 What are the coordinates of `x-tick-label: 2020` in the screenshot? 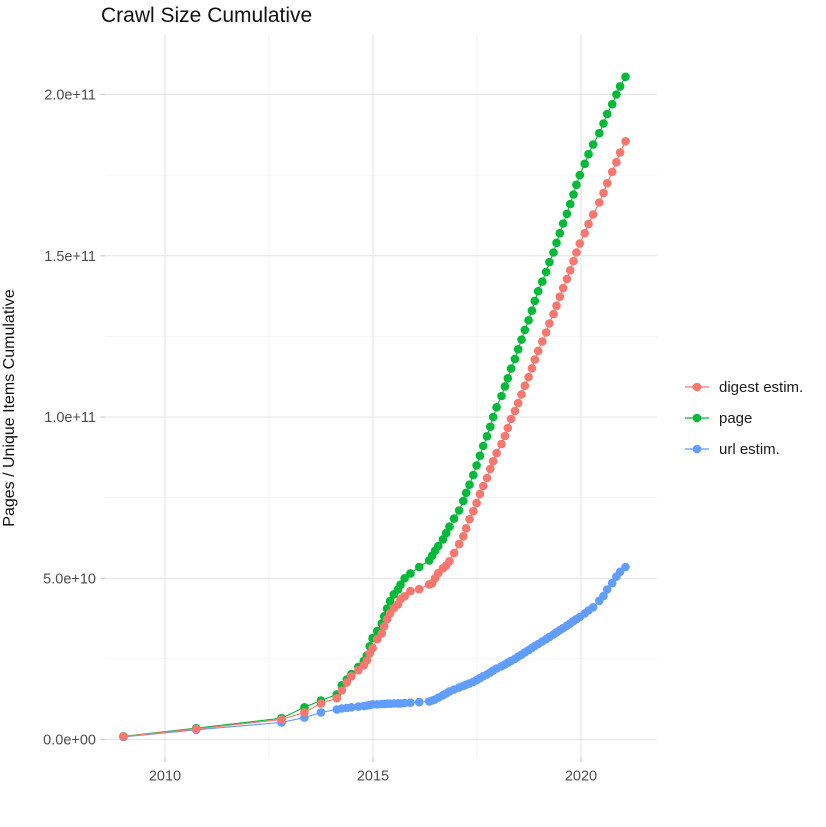 It's located at (581, 777).